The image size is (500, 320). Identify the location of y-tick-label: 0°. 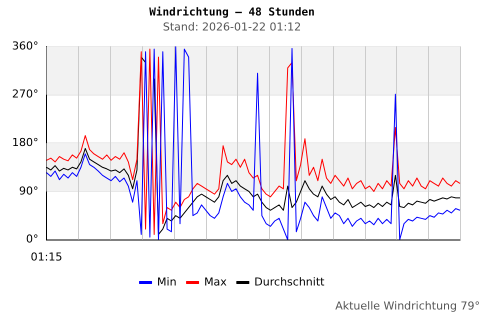
(32, 239).